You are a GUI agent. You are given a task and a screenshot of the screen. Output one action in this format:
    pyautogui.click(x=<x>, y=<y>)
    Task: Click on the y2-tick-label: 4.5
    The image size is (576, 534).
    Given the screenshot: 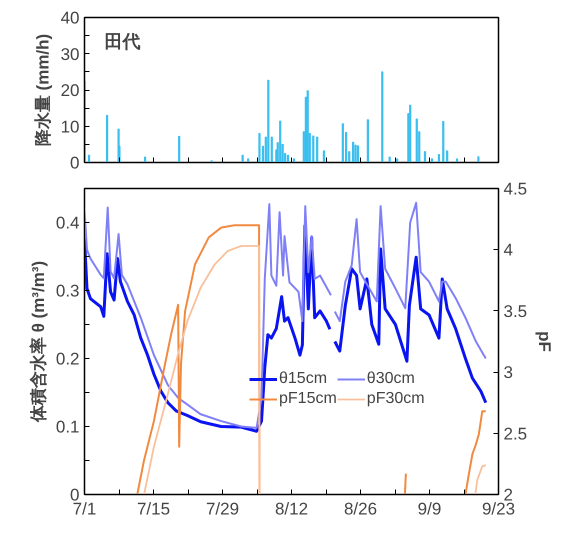 What is the action you would take?
    pyautogui.click(x=516, y=189)
    